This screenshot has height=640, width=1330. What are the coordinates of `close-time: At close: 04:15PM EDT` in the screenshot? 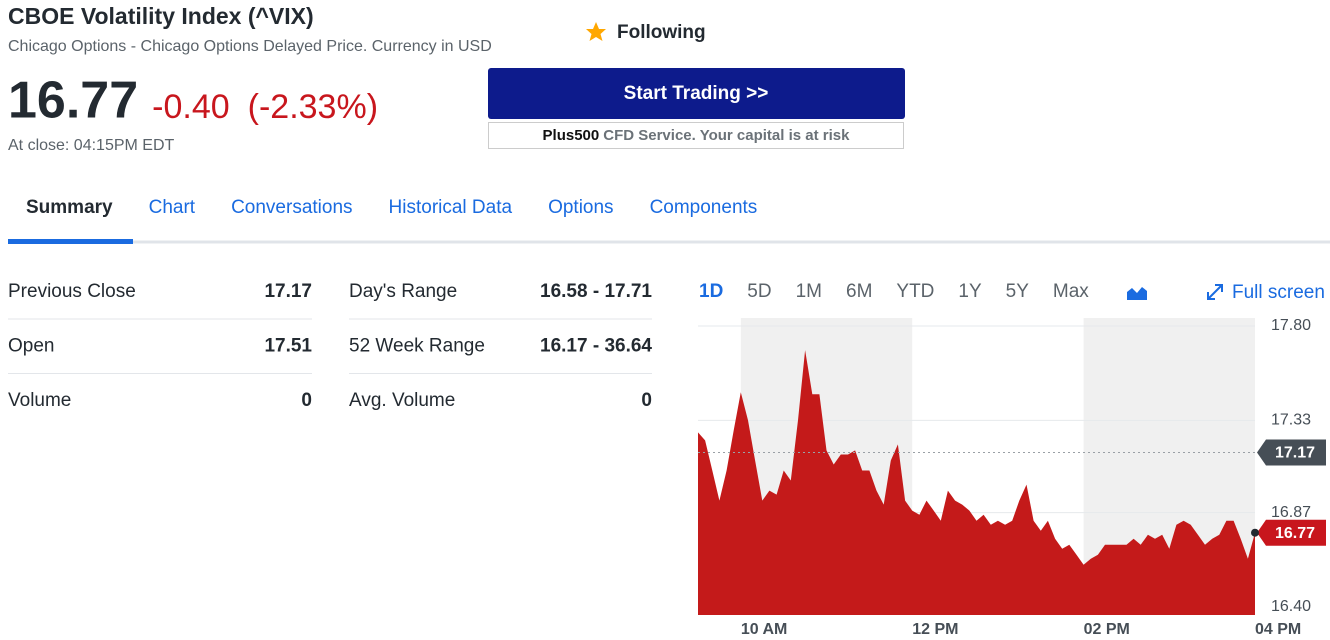 It's located at (91, 145).